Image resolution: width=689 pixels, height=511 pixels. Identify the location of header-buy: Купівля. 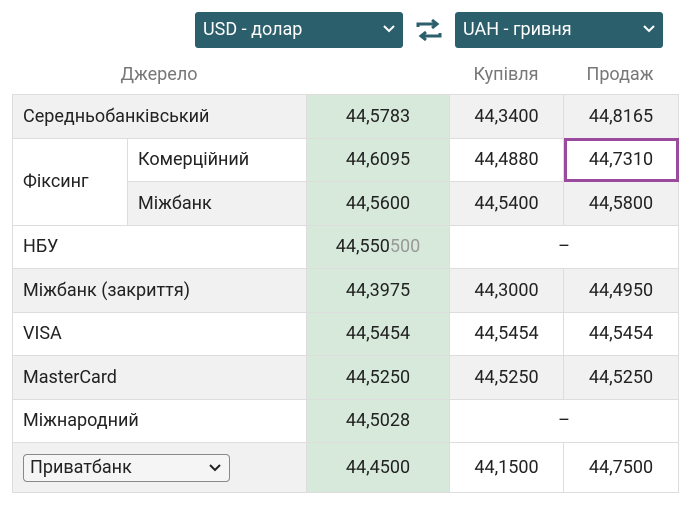
(506, 74).